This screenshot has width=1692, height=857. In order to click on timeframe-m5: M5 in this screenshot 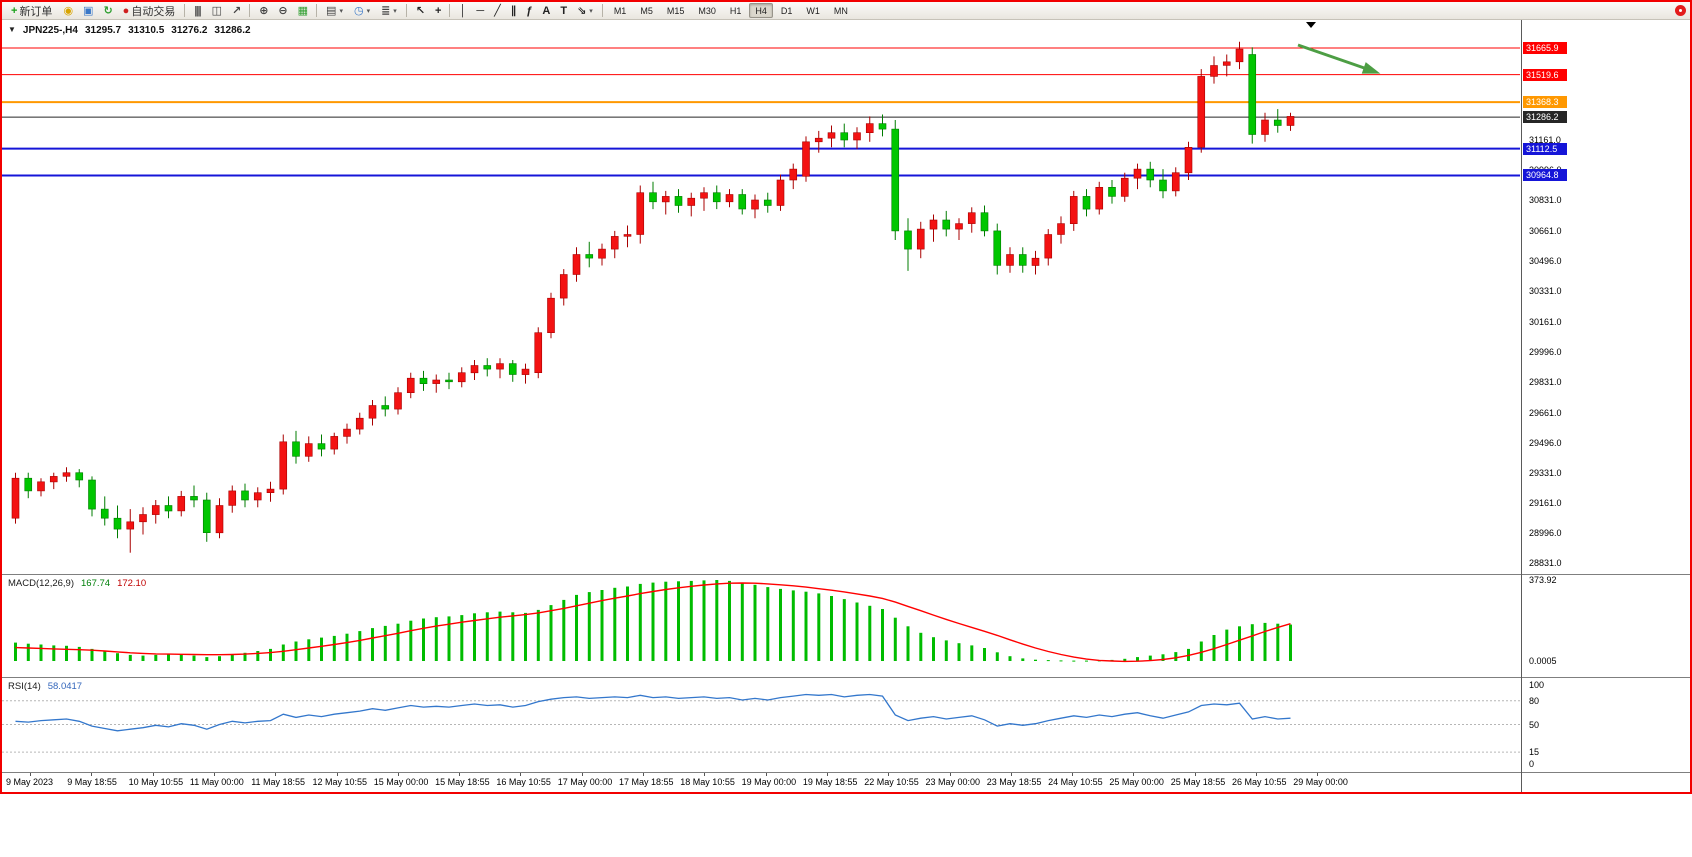, I will do `click(646, 11)`.